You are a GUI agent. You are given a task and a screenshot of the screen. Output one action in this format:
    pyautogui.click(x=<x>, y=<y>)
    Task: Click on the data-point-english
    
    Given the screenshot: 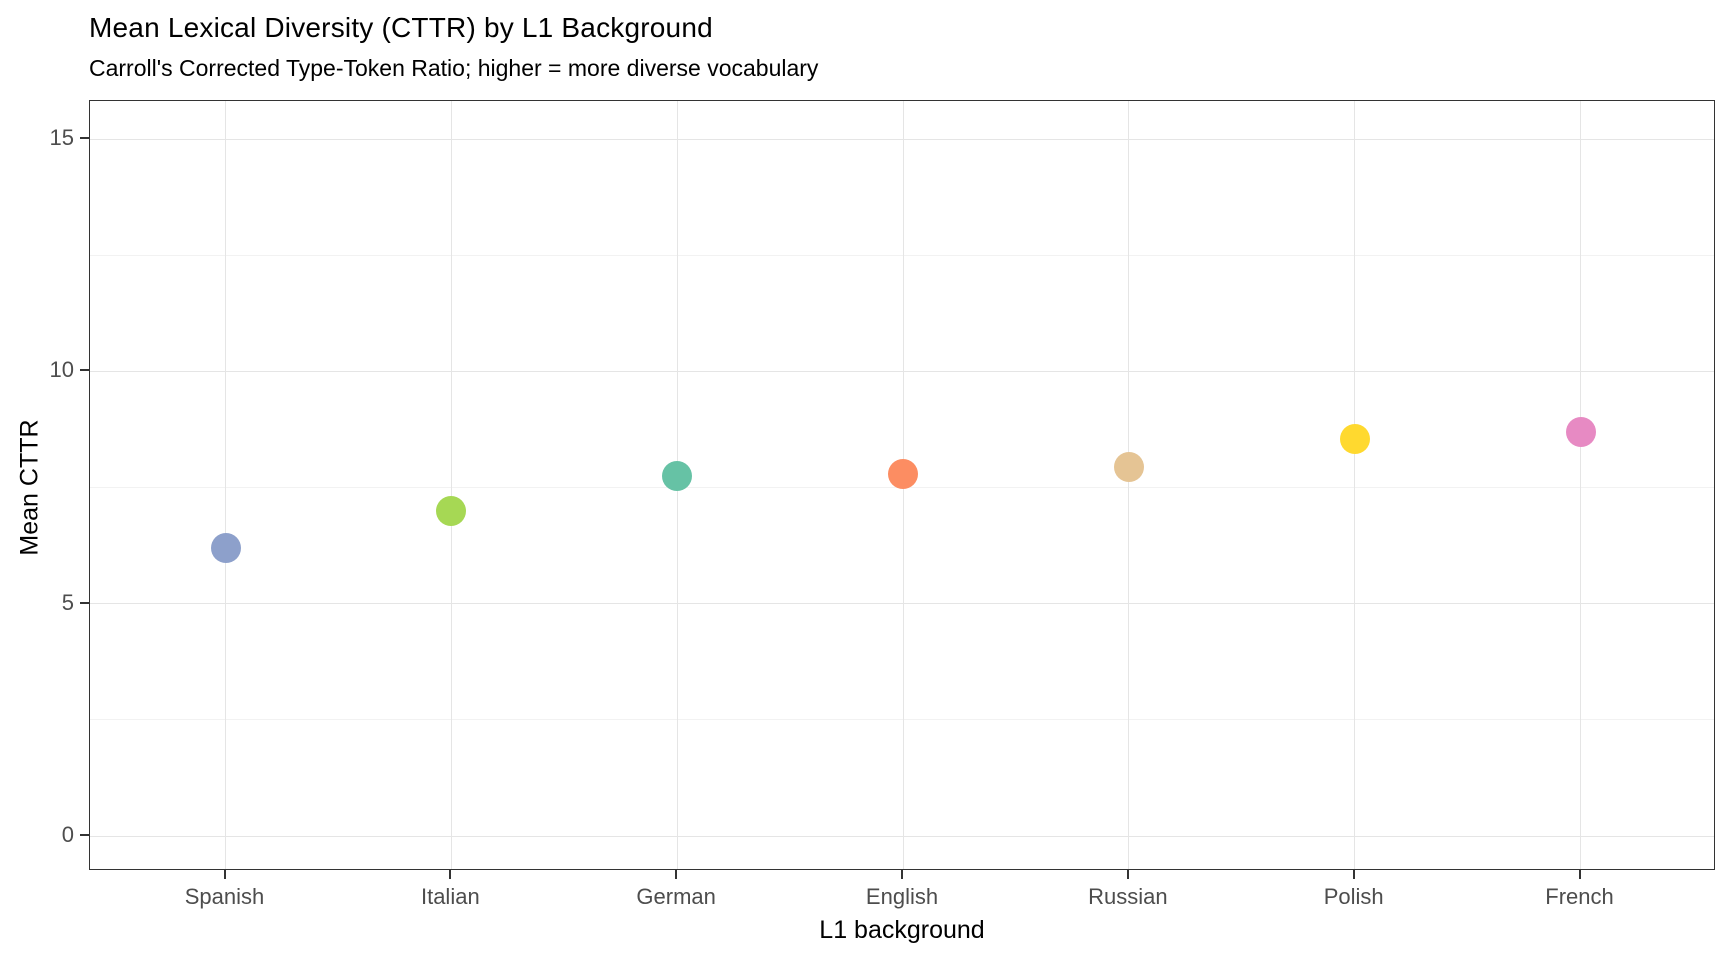 What is the action you would take?
    pyautogui.click(x=903, y=473)
    